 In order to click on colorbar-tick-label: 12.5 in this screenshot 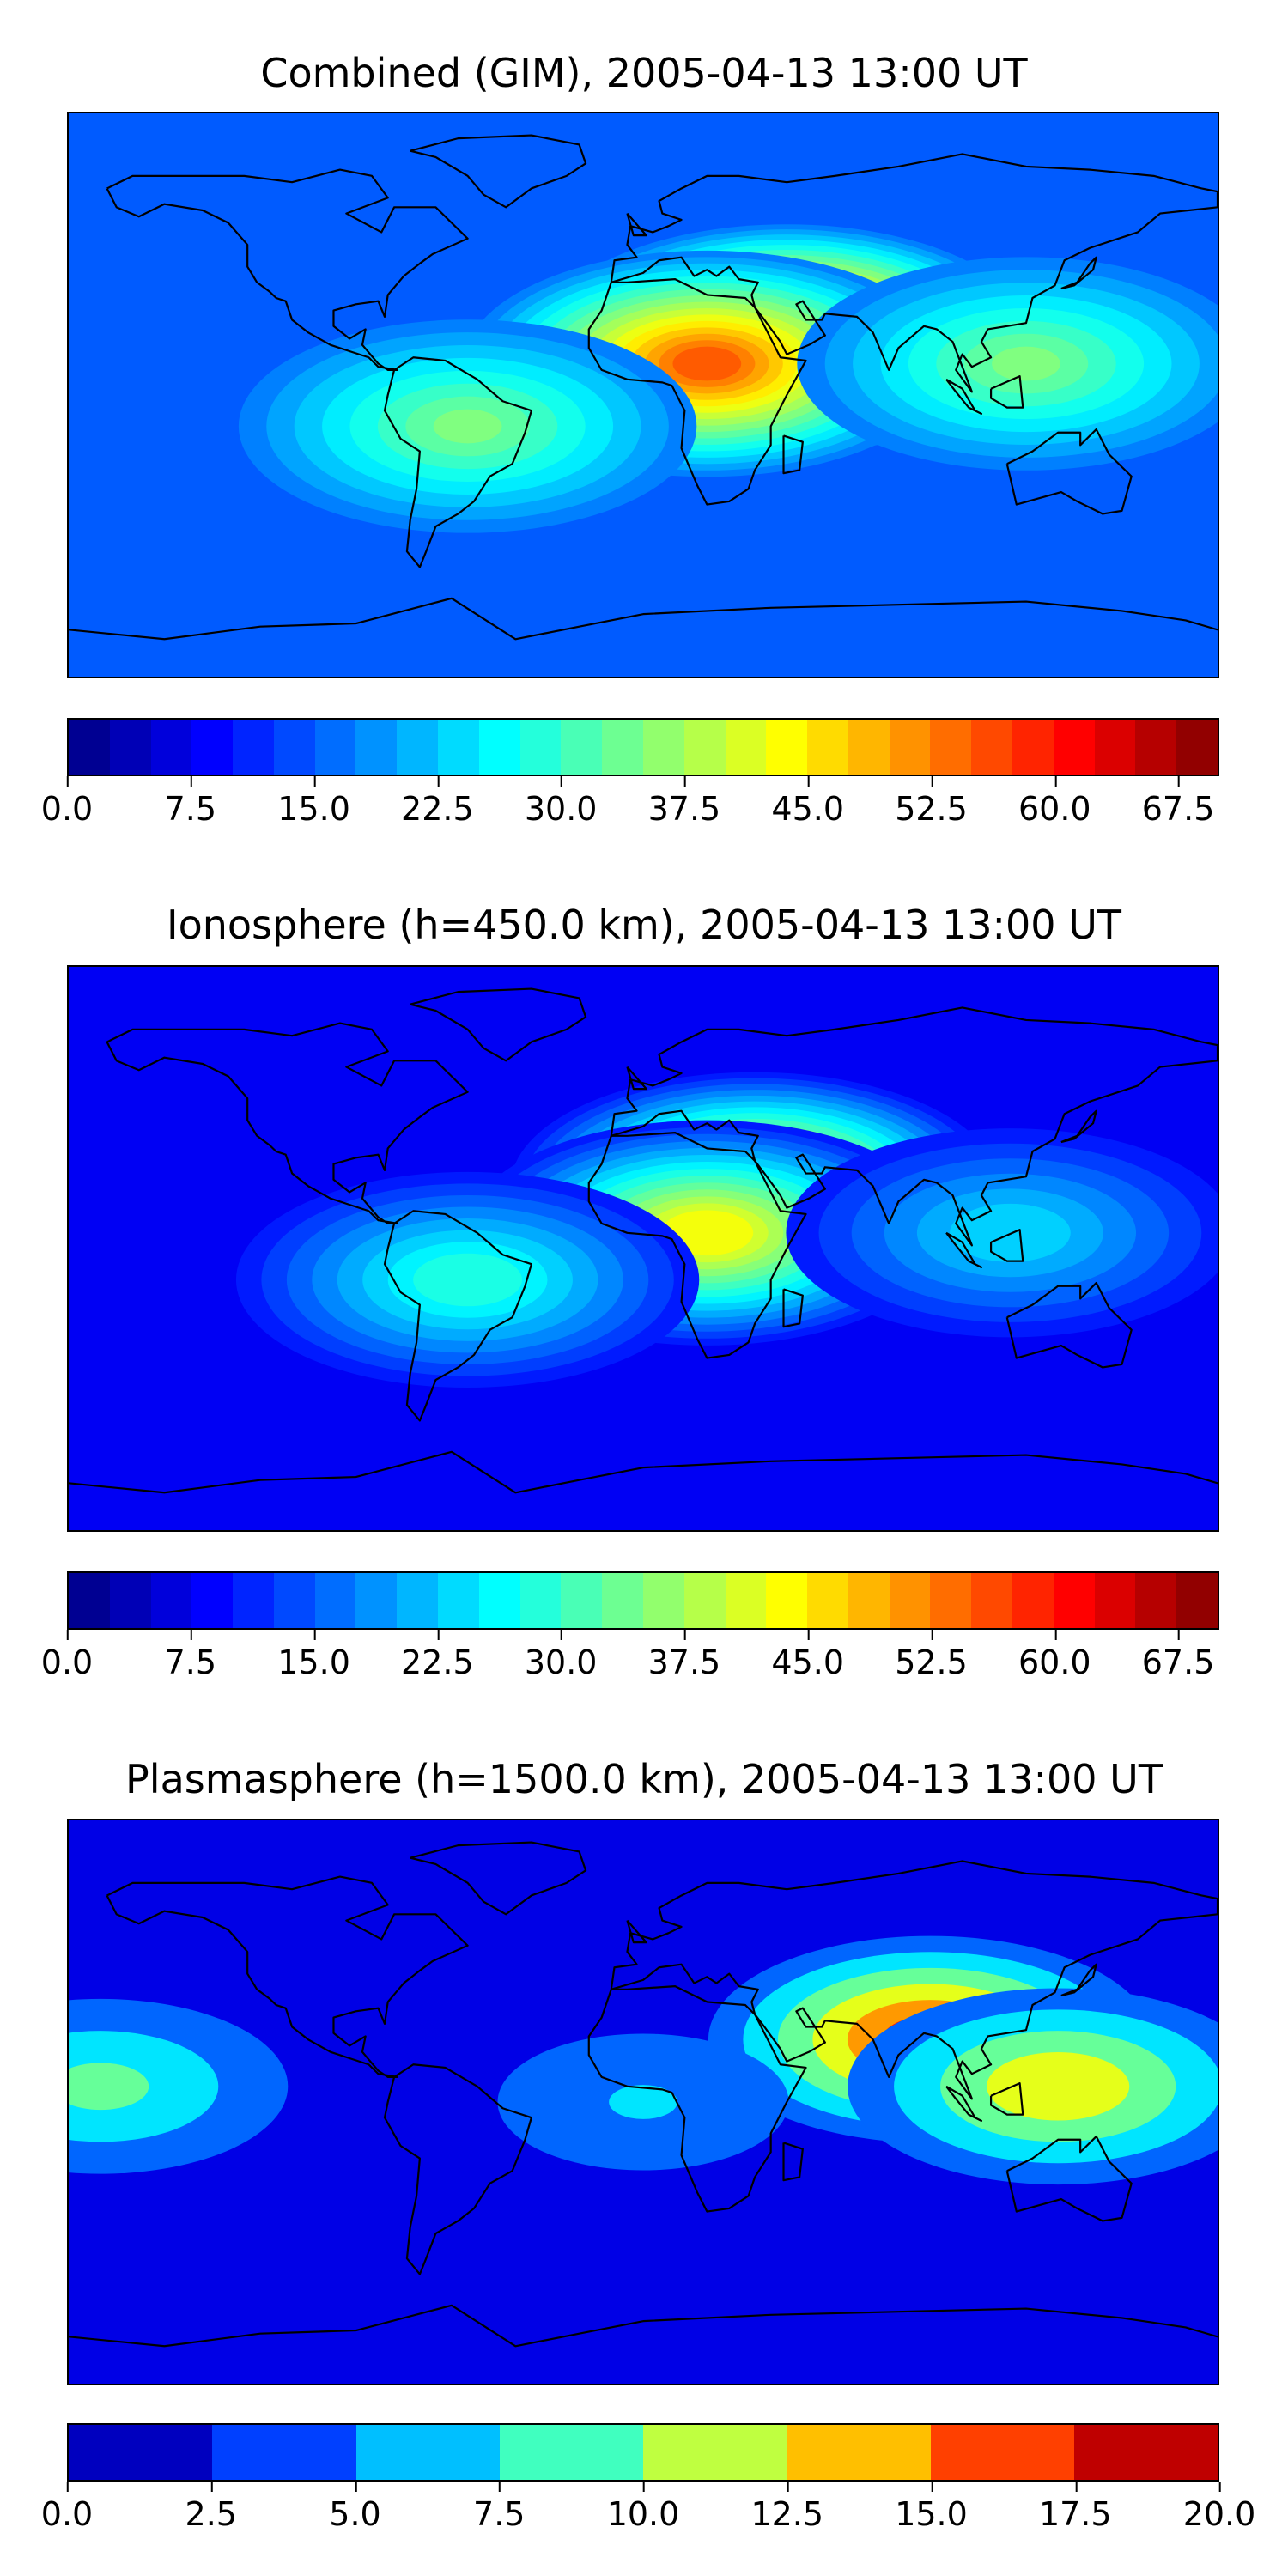, I will do `click(786, 2507)`.